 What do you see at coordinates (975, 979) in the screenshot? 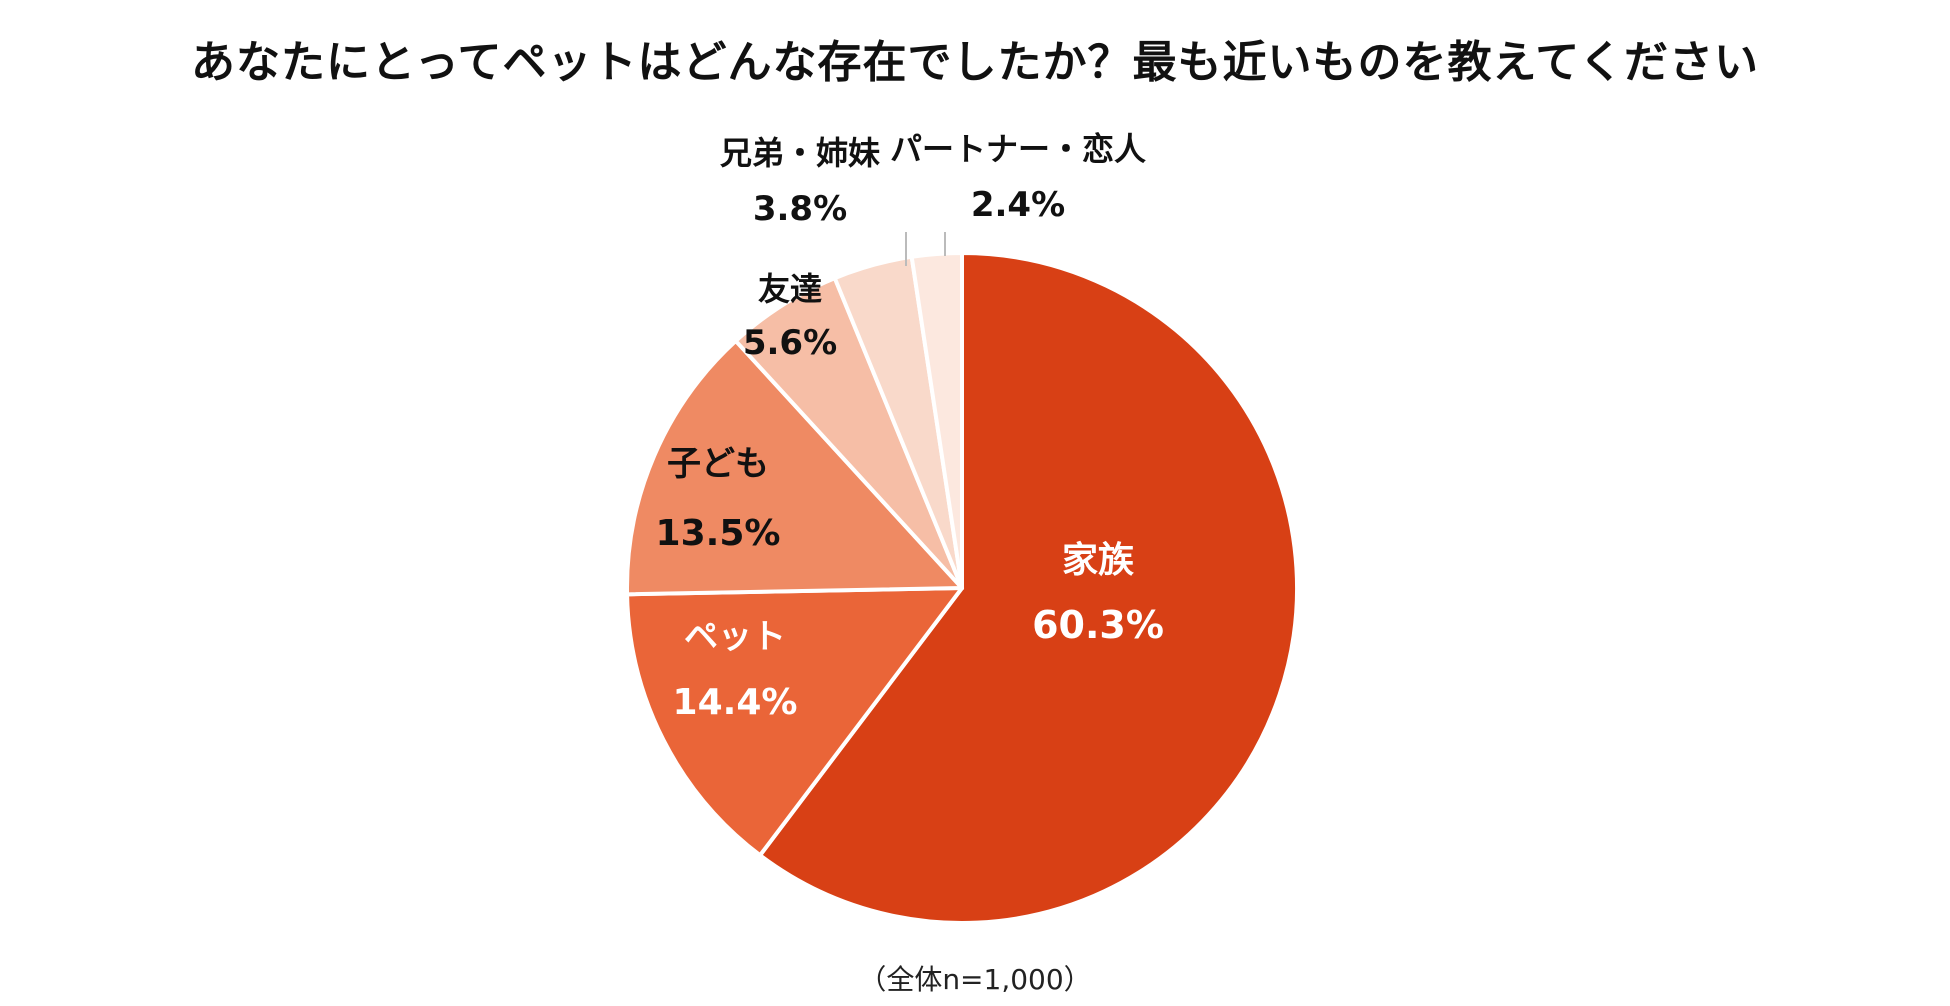
I see `sample-size-note: （全体n=1,000）` at bounding box center [975, 979].